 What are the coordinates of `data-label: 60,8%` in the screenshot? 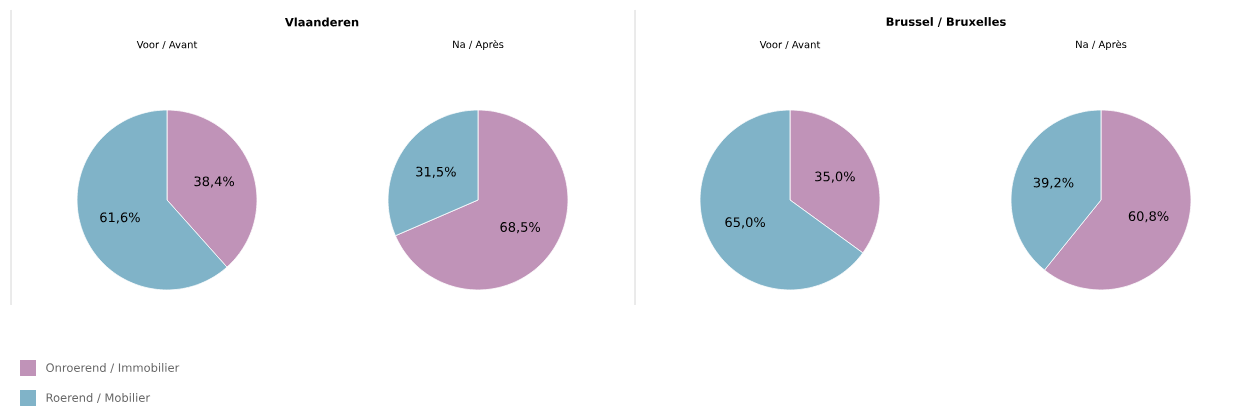 It's located at (1148, 217).